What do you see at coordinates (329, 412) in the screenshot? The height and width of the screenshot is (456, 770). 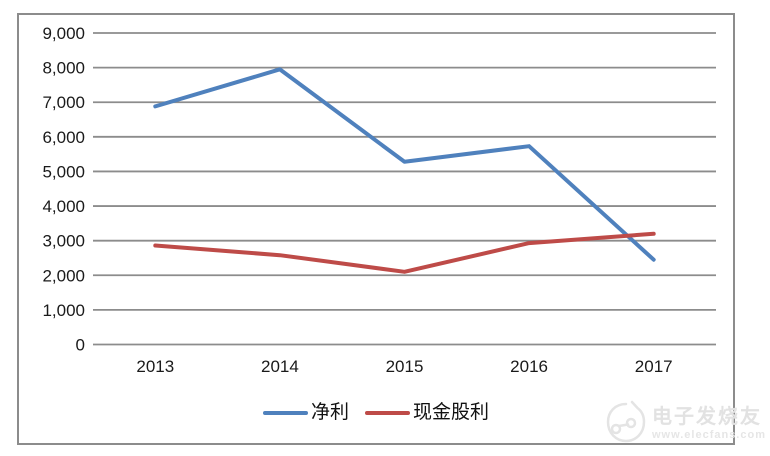 I see `legend-label-net-profit: 净利` at bounding box center [329, 412].